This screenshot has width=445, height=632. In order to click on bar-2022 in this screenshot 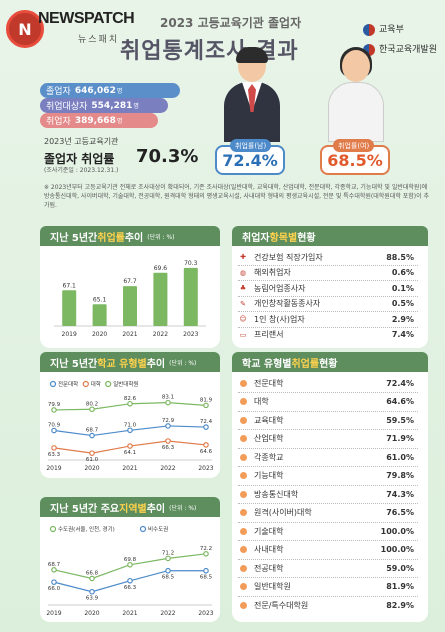, I will do `click(160, 299)`.